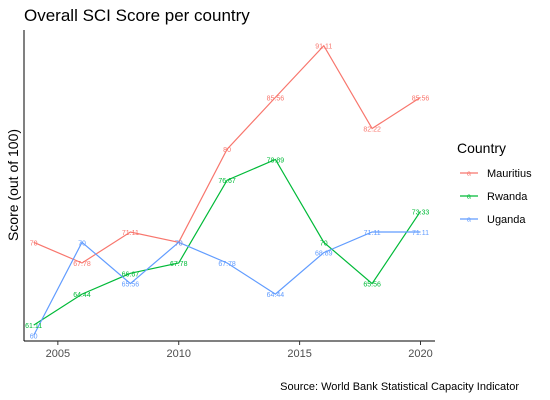  What do you see at coordinates (506, 220) in the screenshot?
I see `legend-label-uganda: Uganda` at bounding box center [506, 220].